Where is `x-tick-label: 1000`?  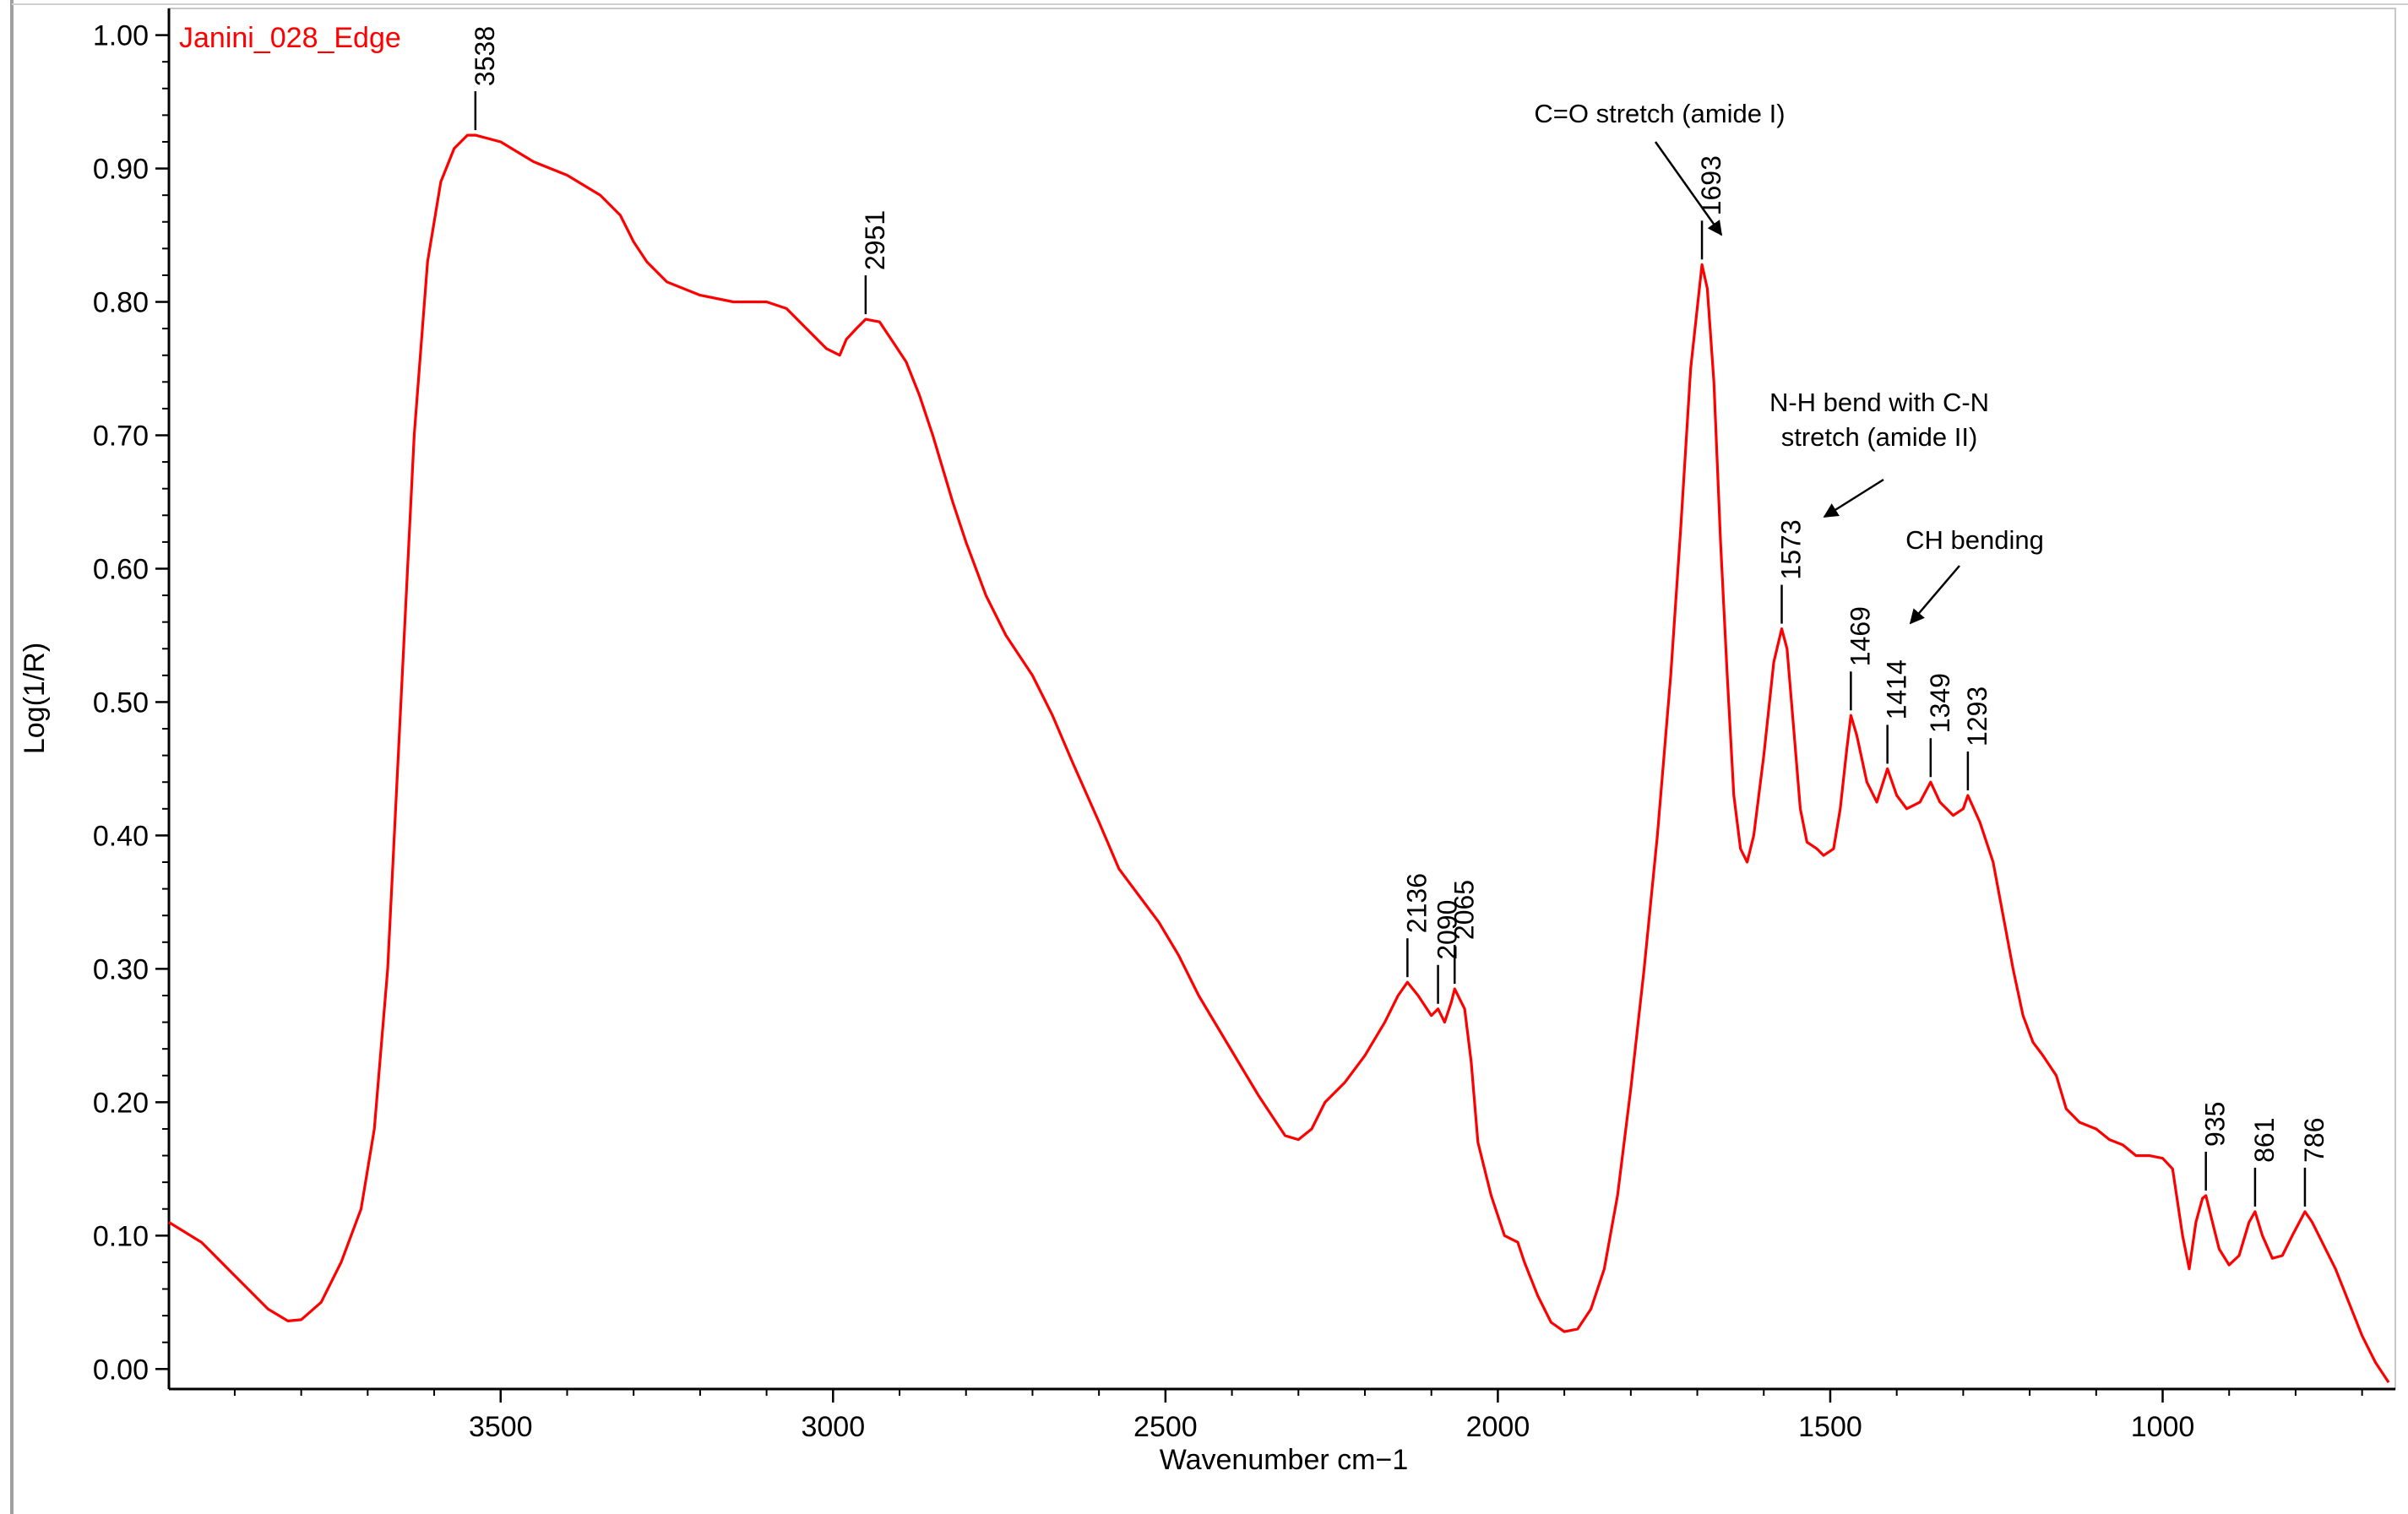 x-tick-label: 1000 is located at coordinates (2163, 1427).